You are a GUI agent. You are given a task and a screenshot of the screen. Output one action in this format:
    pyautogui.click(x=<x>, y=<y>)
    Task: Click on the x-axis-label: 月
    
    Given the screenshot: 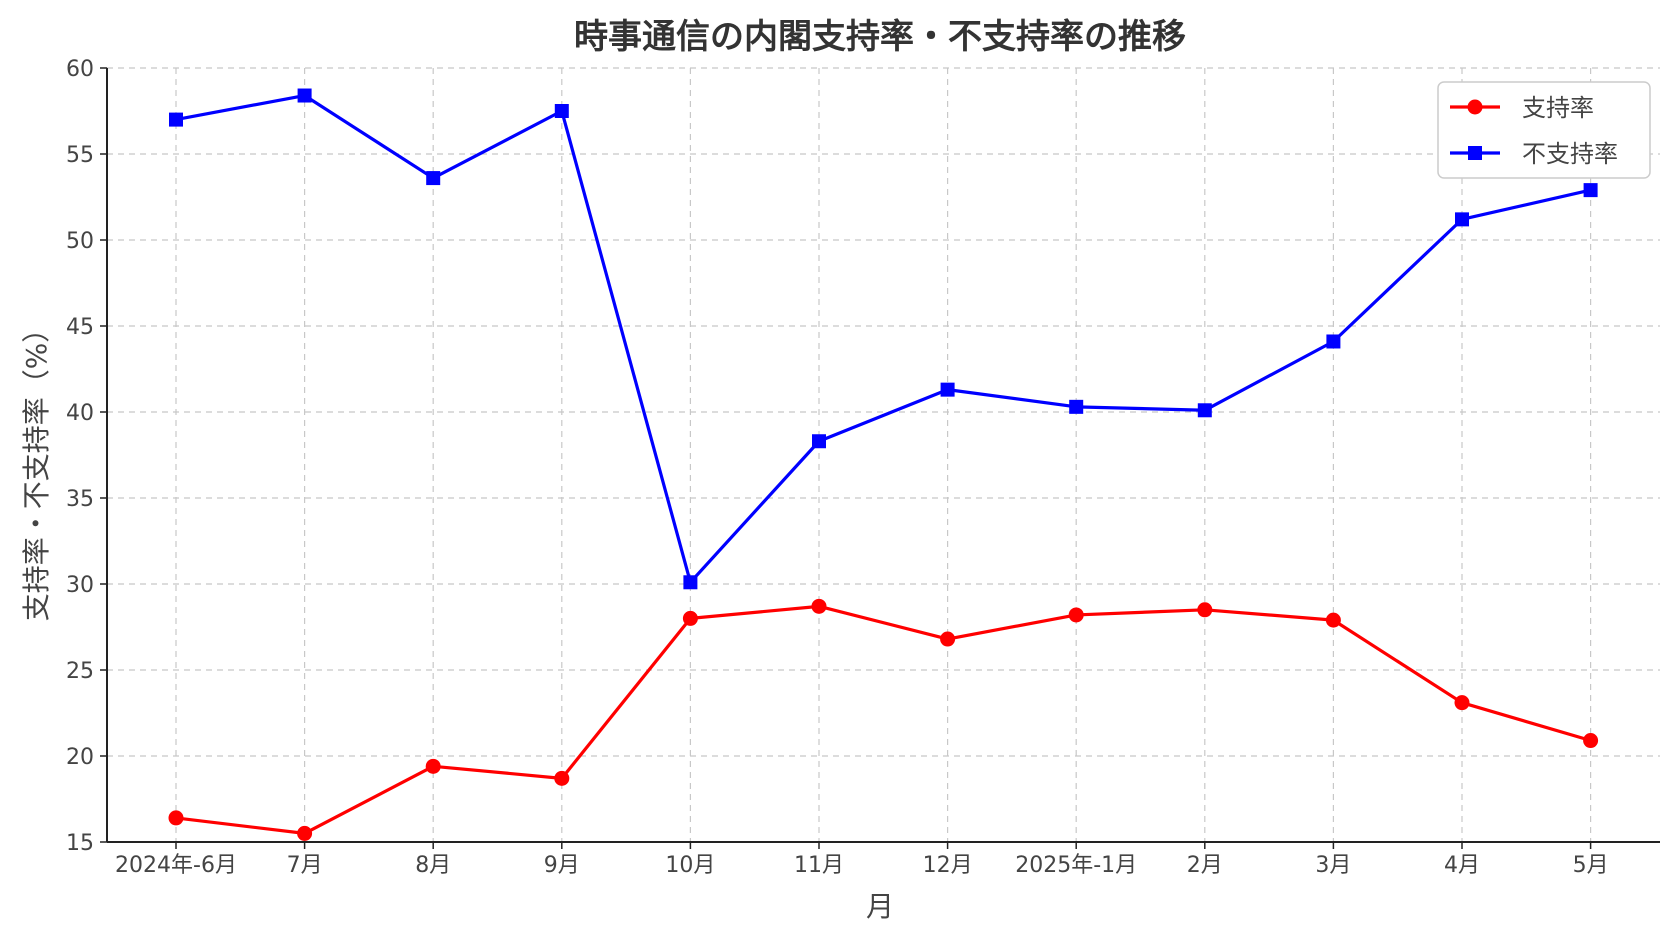 What is the action you would take?
    pyautogui.click(x=880, y=906)
    